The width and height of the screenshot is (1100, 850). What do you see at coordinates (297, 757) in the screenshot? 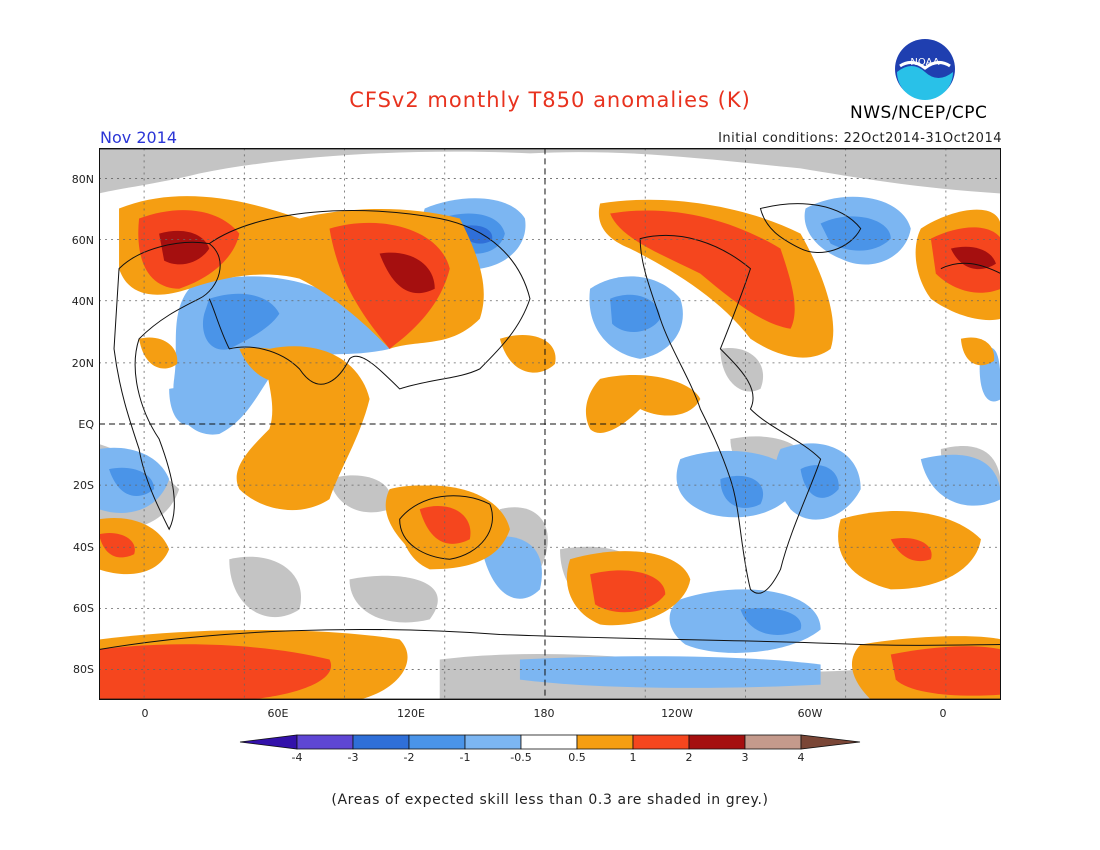
I see `colorbar-tick: -4` at bounding box center [297, 757].